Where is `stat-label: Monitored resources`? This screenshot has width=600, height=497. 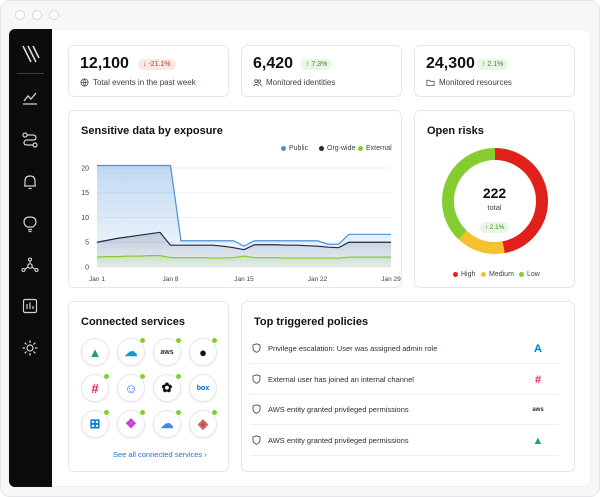
stat-label: Monitored resources is located at coordinates (475, 82).